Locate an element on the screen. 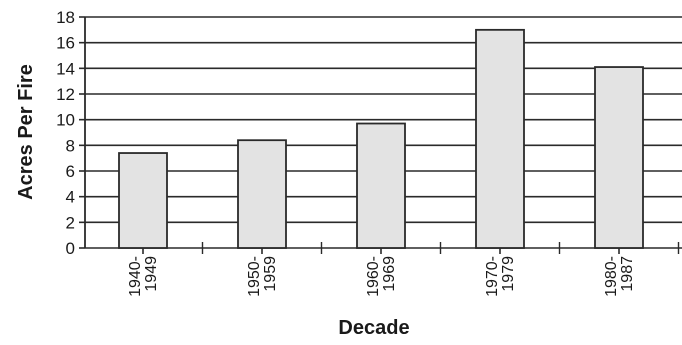 The height and width of the screenshot is (345, 682). x-tick-label: 1940- 1949 is located at coordinates (143, 276).